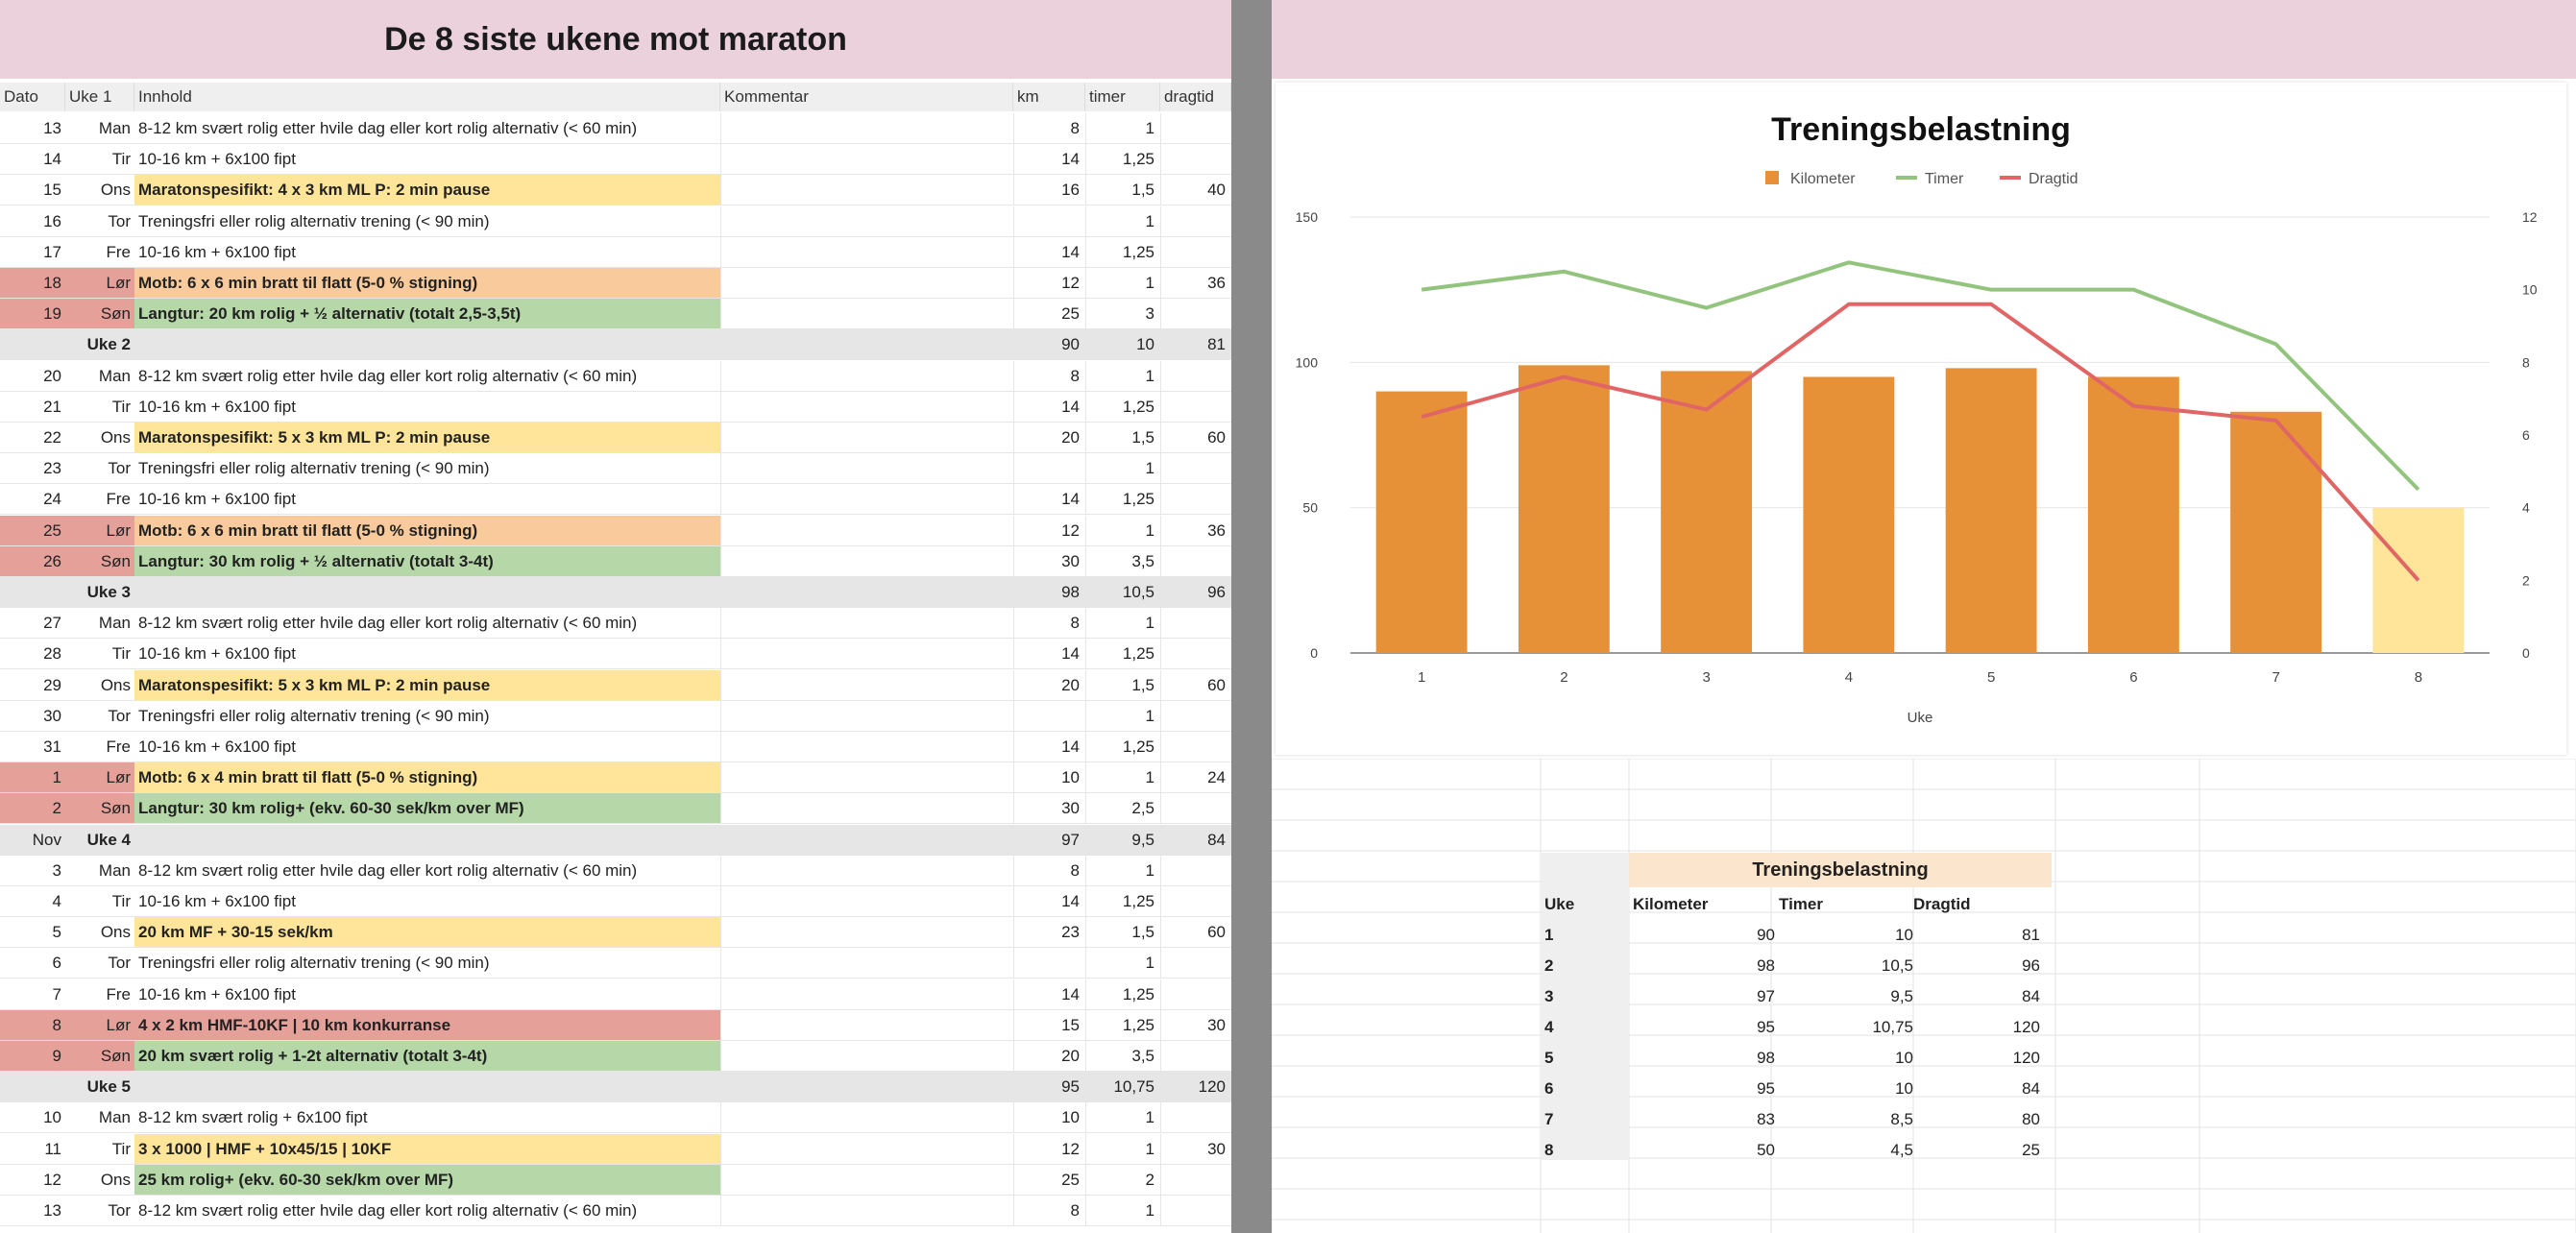 This screenshot has height=1233, width=2576. Describe the element at coordinates (2031, 1119) in the screenshot. I see `summary-cell: 80` at that location.